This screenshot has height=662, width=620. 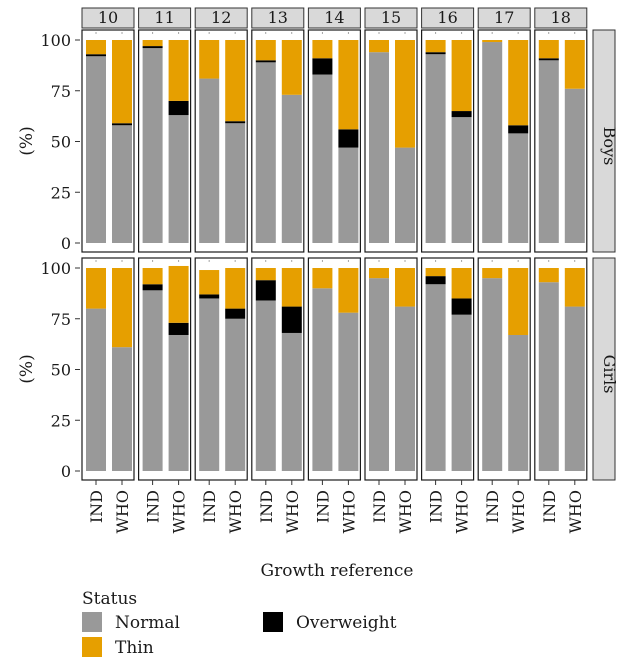 What do you see at coordinates (61, 142) in the screenshot?
I see `y-tick-label: 50` at bounding box center [61, 142].